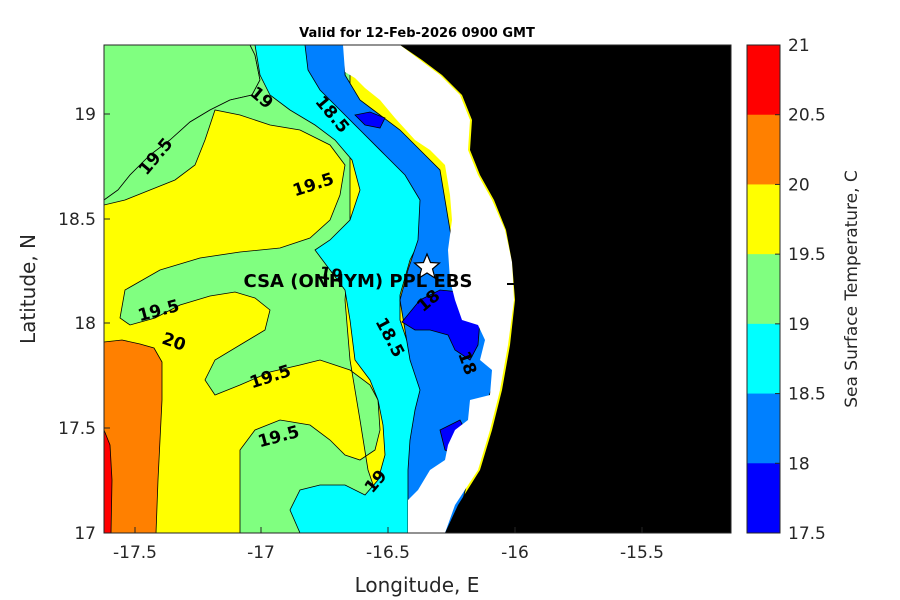  I want to click on figure-title: Valid for 12-Feb-2026 0900 GMT, so click(417, 33).